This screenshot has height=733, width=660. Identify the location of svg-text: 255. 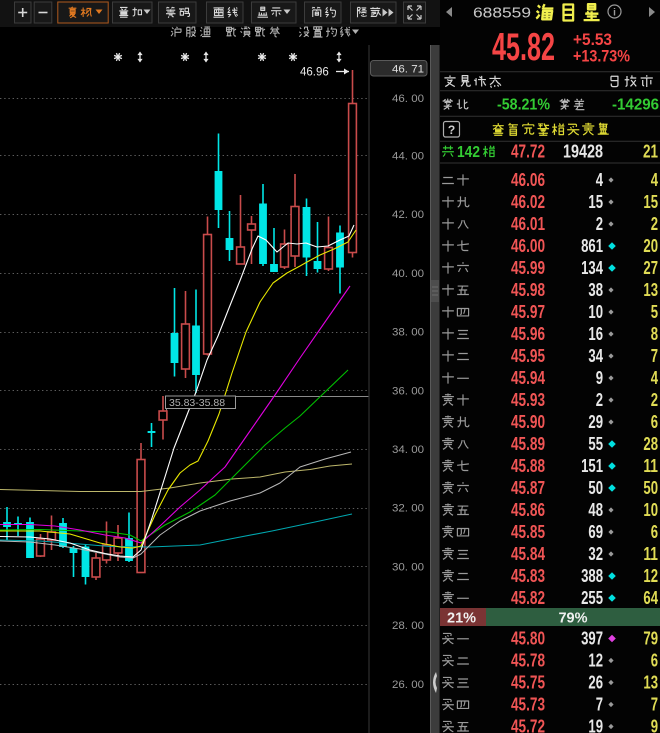
(592, 597).